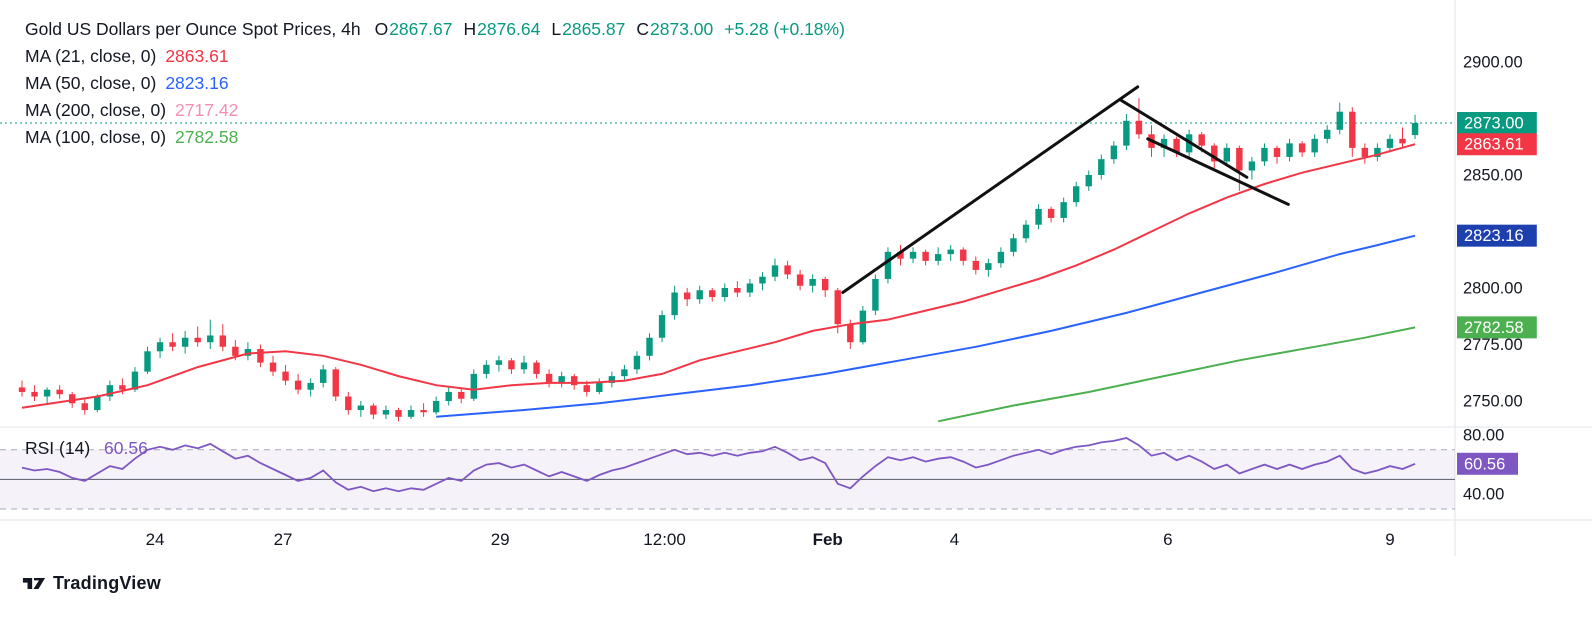 The width and height of the screenshot is (1592, 625). Describe the element at coordinates (381, 29) in the screenshot. I see `ohlc-open-key: O` at that location.